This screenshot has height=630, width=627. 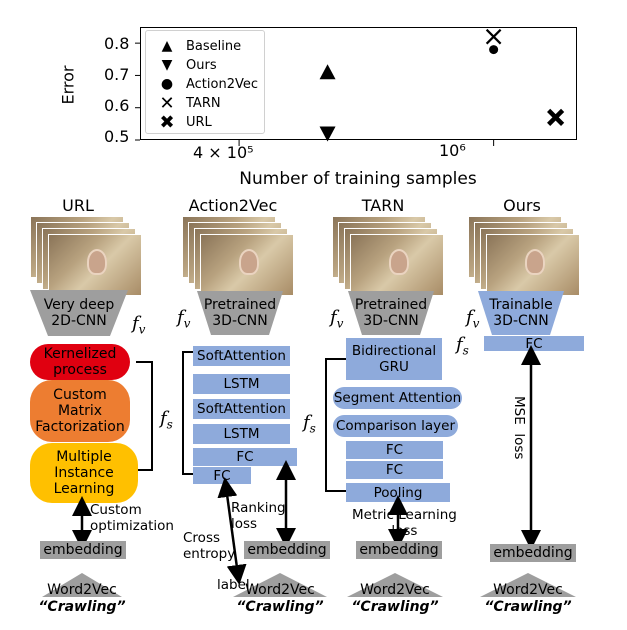 I want to click on legend-entry-ours: ▼ Ours, so click(x=186, y=65).